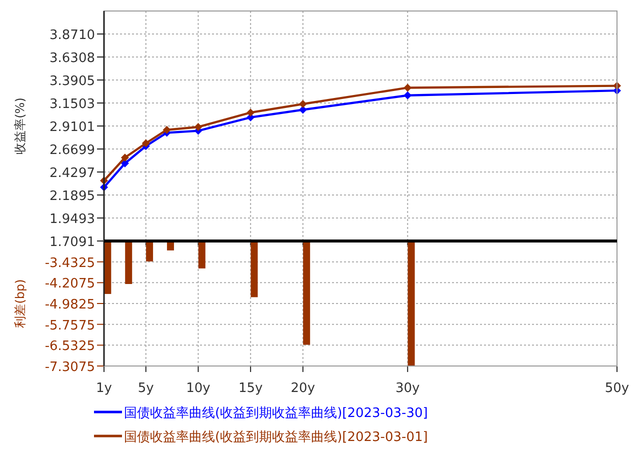 The height and width of the screenshot is (452, 631). What do you see at coordinates (72, 104) in the screenshot?
I see `y-tick-label: 3.1503` at bounding box center [72, 104].